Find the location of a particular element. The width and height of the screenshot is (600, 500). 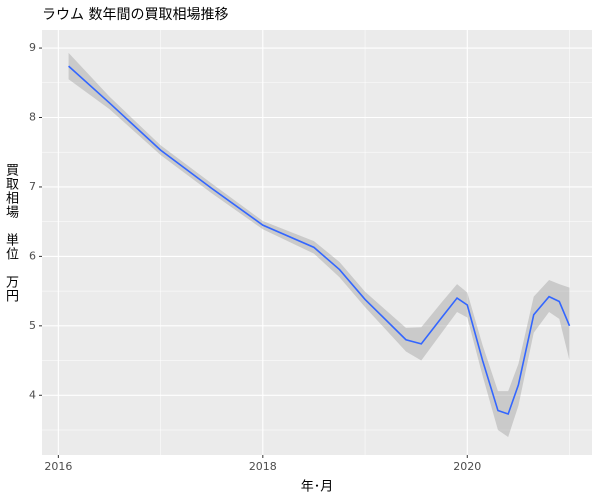

chart-title: ラウム 数年間の買取相場推移 is located at coordinates (135, 15).